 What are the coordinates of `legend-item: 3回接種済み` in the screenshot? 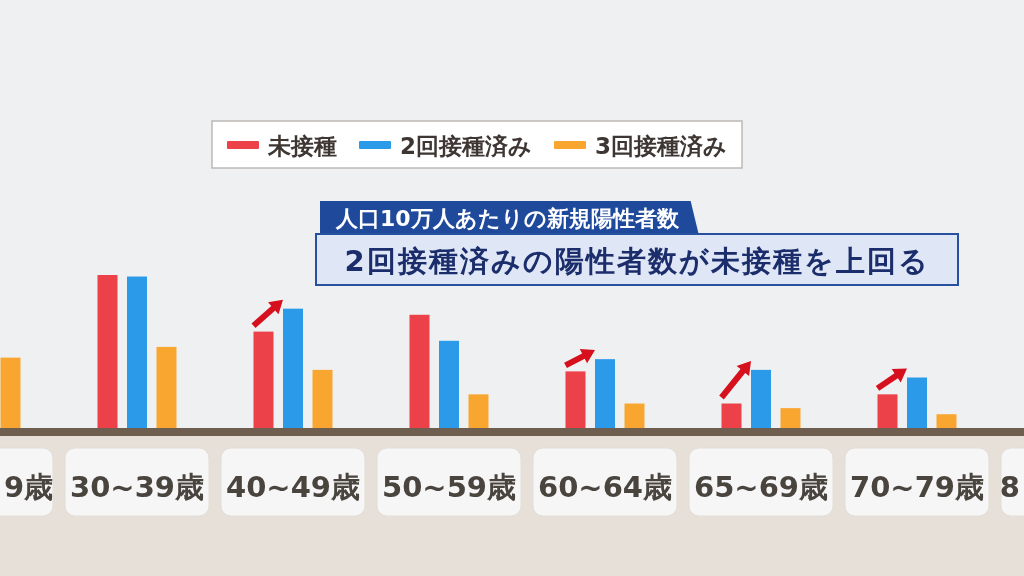 It's located at (640, 146).